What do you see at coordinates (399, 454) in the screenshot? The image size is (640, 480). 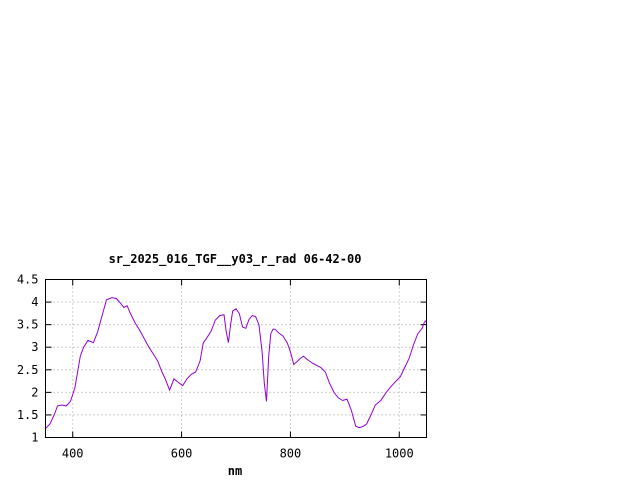 I see `x-tick-label: 1000` at bounding box center [399, 454].